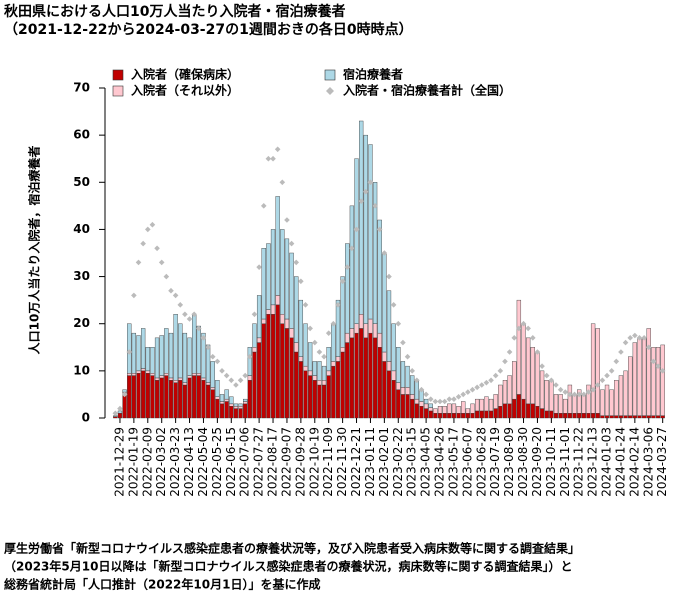  Describe the element at coordinates (648, 462) in the screenshot. I see `x-tick-label: 2024-03-06` at that location.